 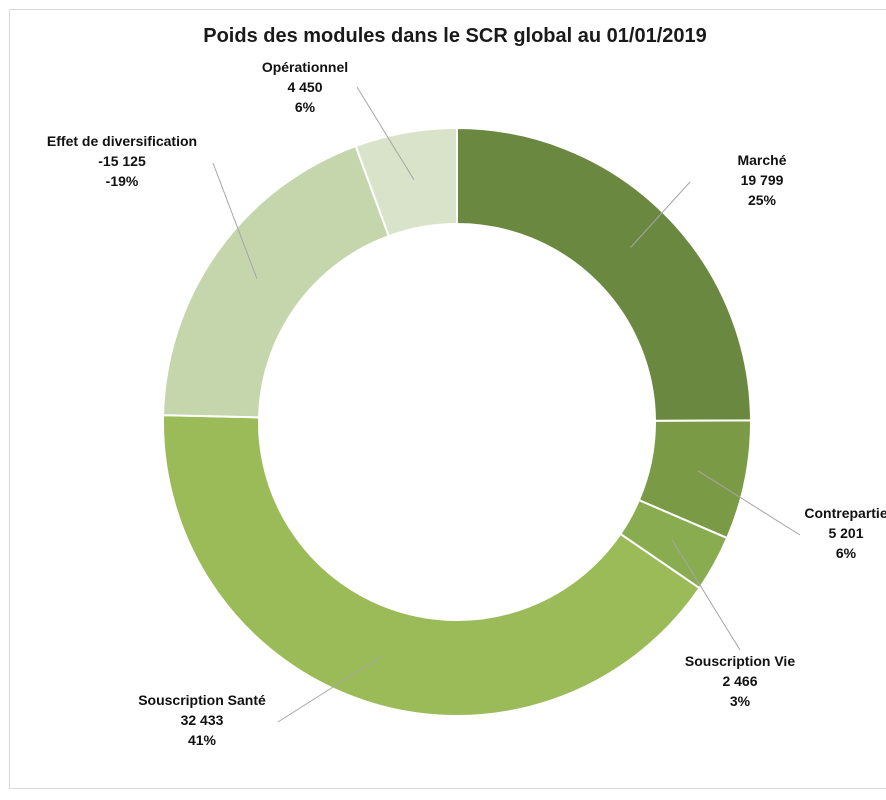 I want to click on label-name-souscription-vie: Souscription Vie, so click(x=740, y=661).